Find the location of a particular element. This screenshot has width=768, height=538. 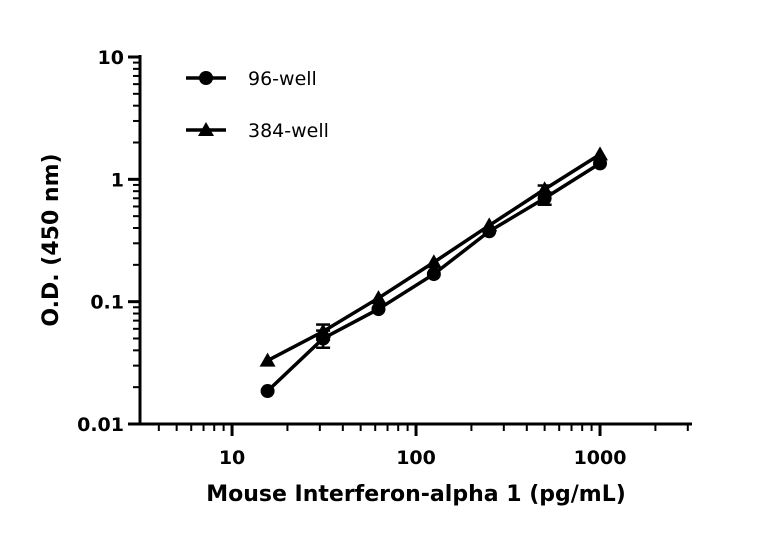

x-tick-label: 10 is located at coordinates (232, 458).